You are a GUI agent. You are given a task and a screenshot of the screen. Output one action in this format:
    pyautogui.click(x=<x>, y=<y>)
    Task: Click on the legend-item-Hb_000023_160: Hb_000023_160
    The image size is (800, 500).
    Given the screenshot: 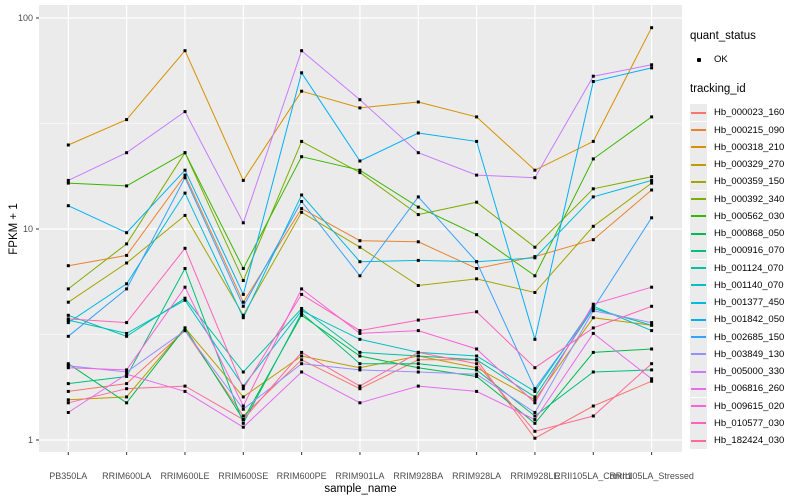 What is the action you would take?
    pyautogui.click(x=744, y=113)
    